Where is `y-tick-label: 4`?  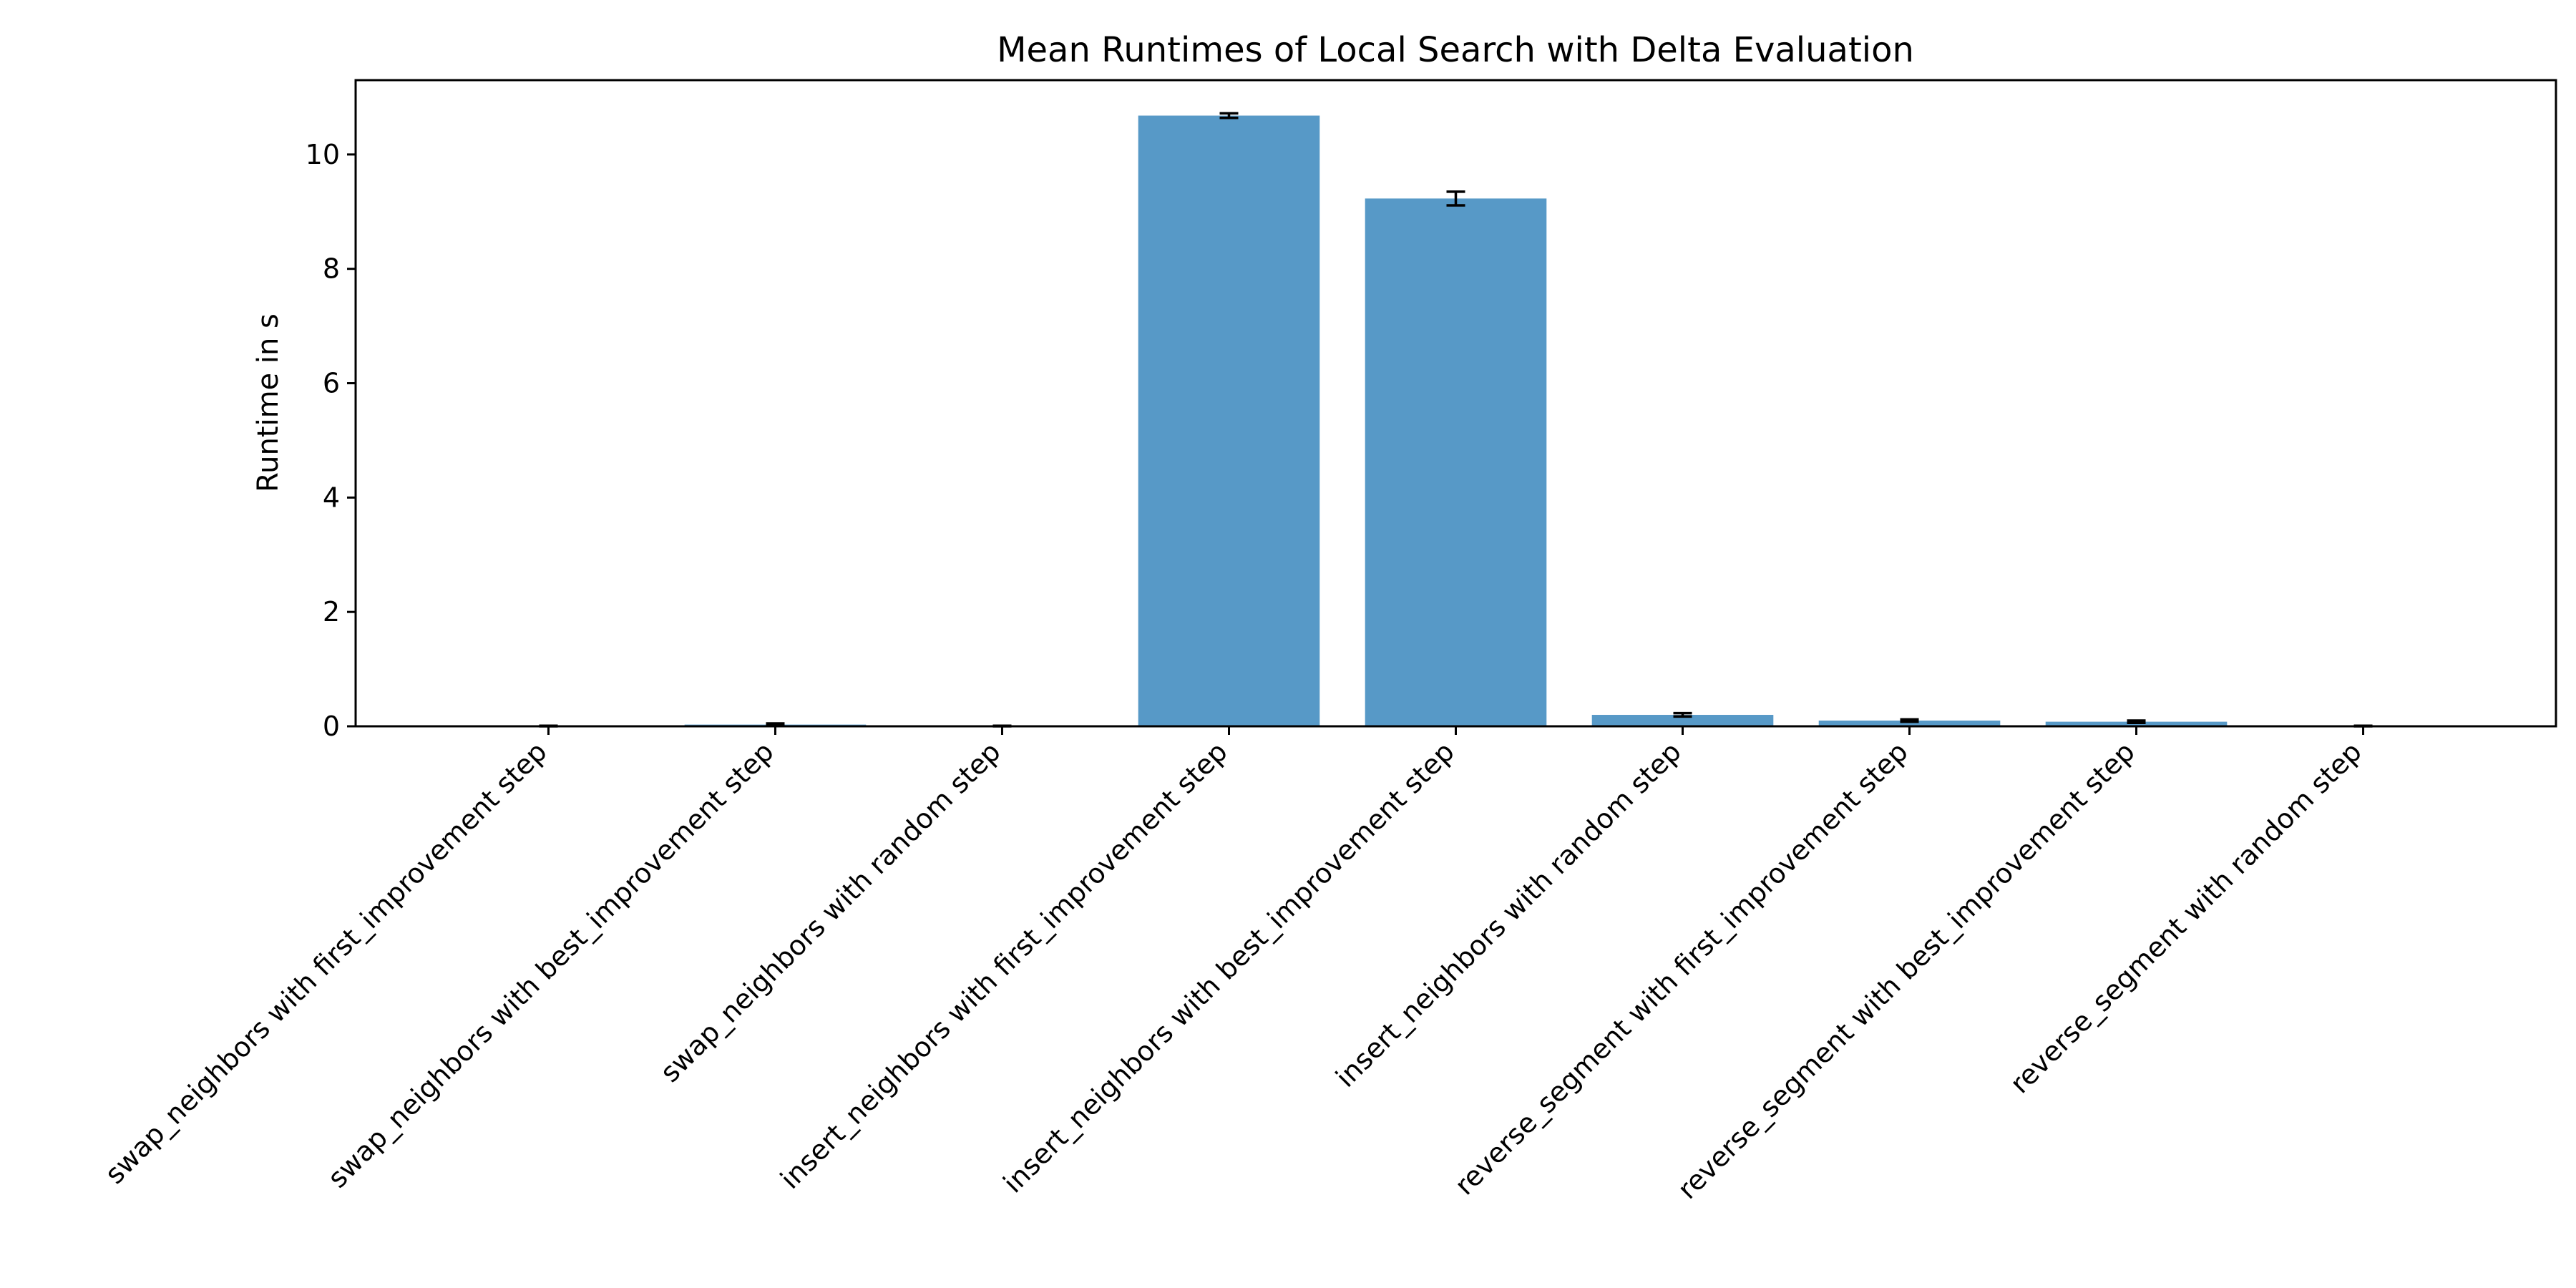 y-tick-label: 4 is located at coordinates (331, 497).